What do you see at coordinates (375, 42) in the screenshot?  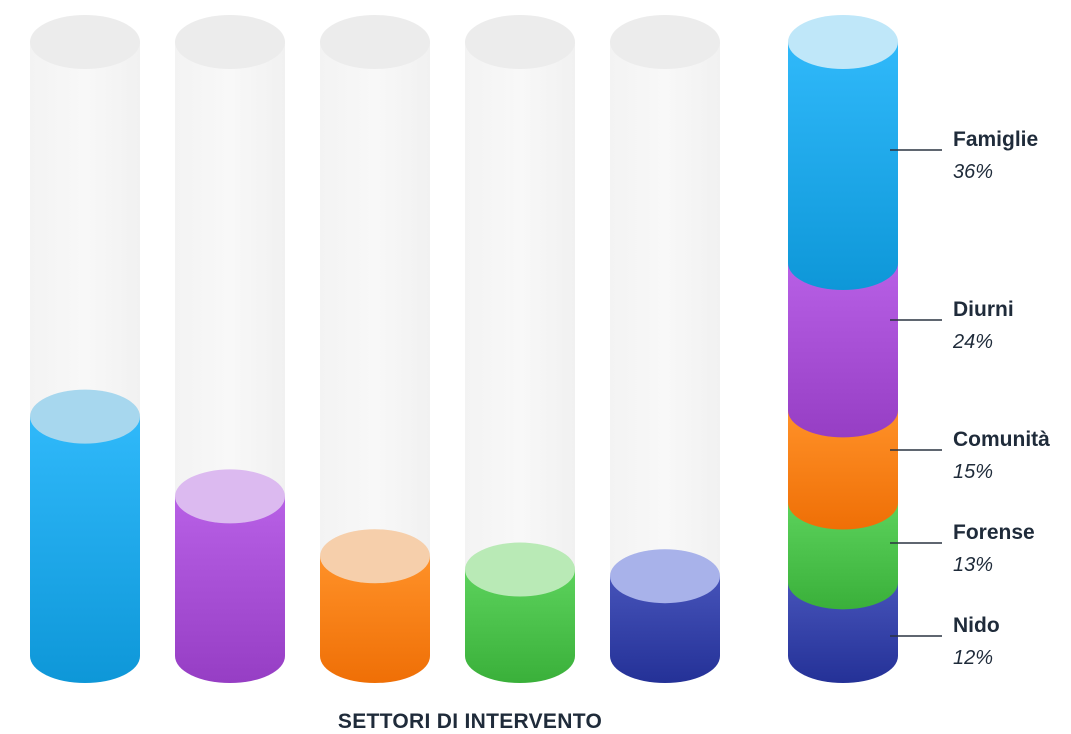 I see `tube-top-comunita` at bounding box center [375, 42].